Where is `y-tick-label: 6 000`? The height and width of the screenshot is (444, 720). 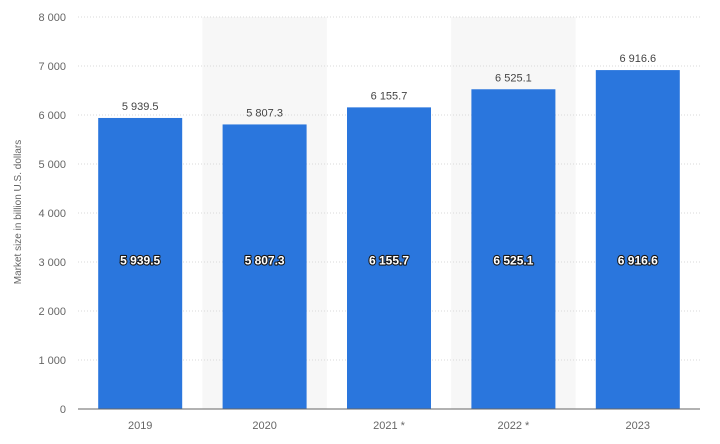
y-tick-label: 6 000 is located at coordinates (52, 116).